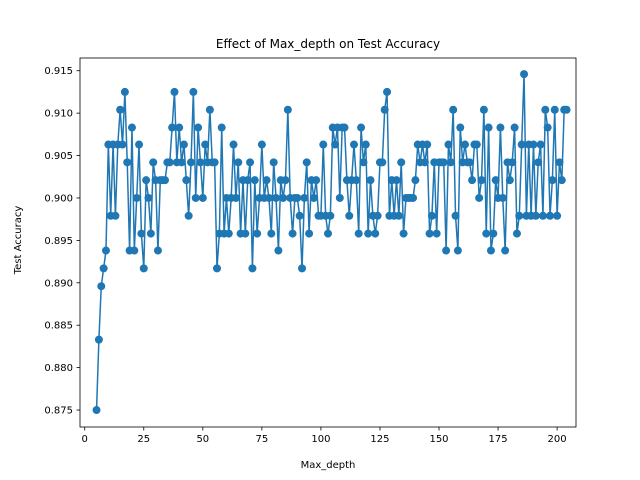 Image resolution: width=640 pixels, height=480 pixels. What do you see at coordinates (58, 114) in the screenshot?
I see `y-tick-label: 0.910` at bounding box center [58, 114].